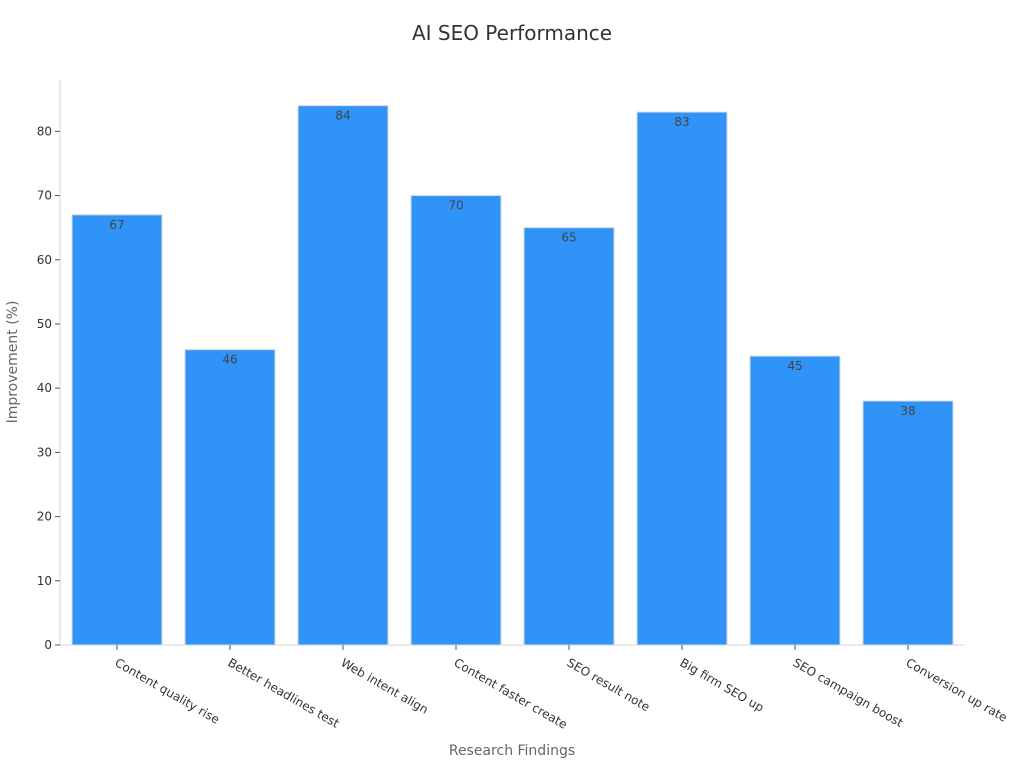 The width and height of the screenshot is (1024, 768). Describe the element at coordinates (44, 517) in the screenshot. I see `y-tick-label-2: 20` at that location.